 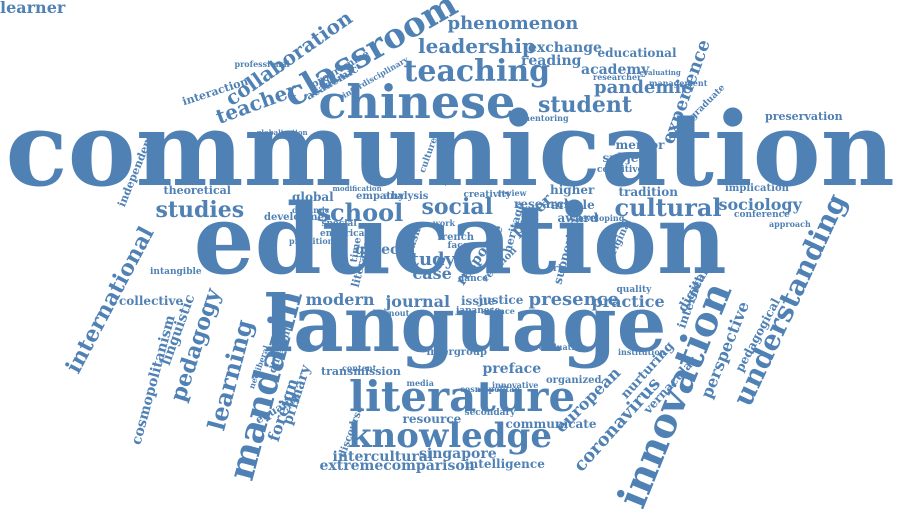 What do you see at coordinates (512, 193) in the screenshot?
I see `word-review: review` at bounding box center [512, 193].